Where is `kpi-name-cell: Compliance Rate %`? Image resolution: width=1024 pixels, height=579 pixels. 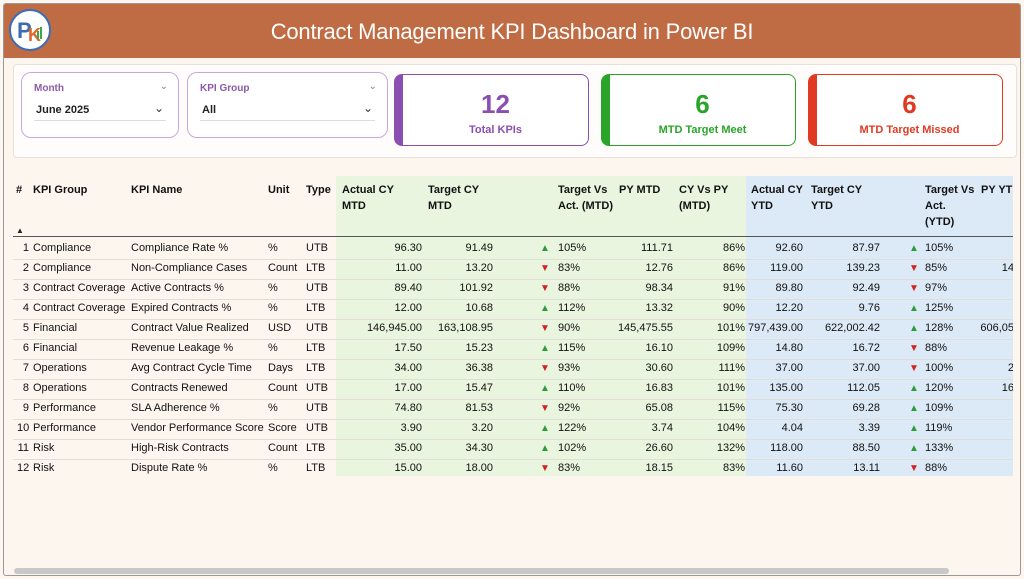 kpi-name-cell: Compliance Rate % is located at coordinates (180, 248).